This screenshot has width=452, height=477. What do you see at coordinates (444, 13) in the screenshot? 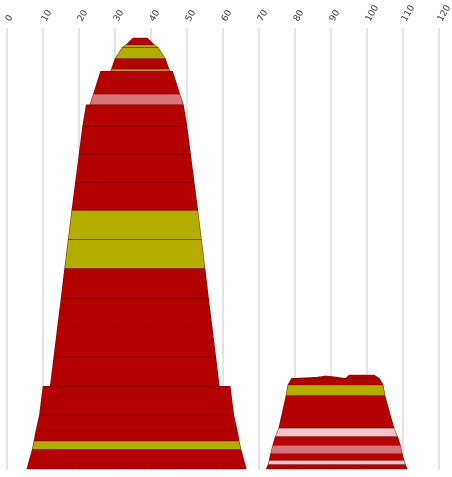
I see `x-tick-label: 120` at bounding box center [444, 13].